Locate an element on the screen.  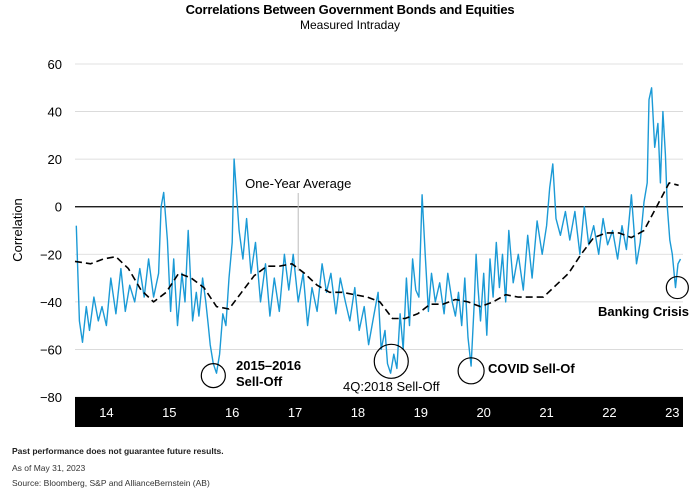
y-tick-label: 0 is located at coordinates (58, 207).